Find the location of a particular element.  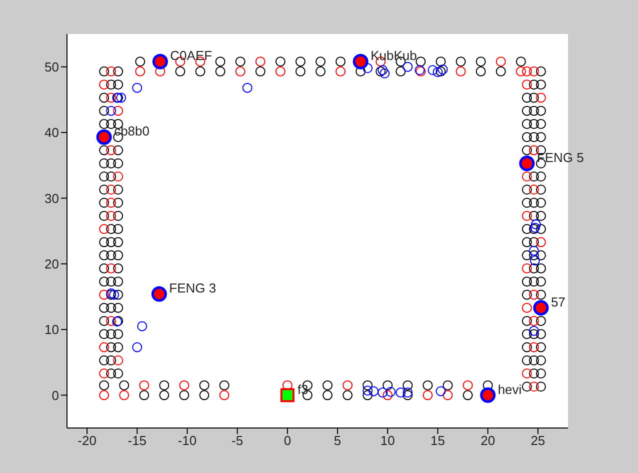

annotation: cb8b0 is located at coordinates (132, 131).